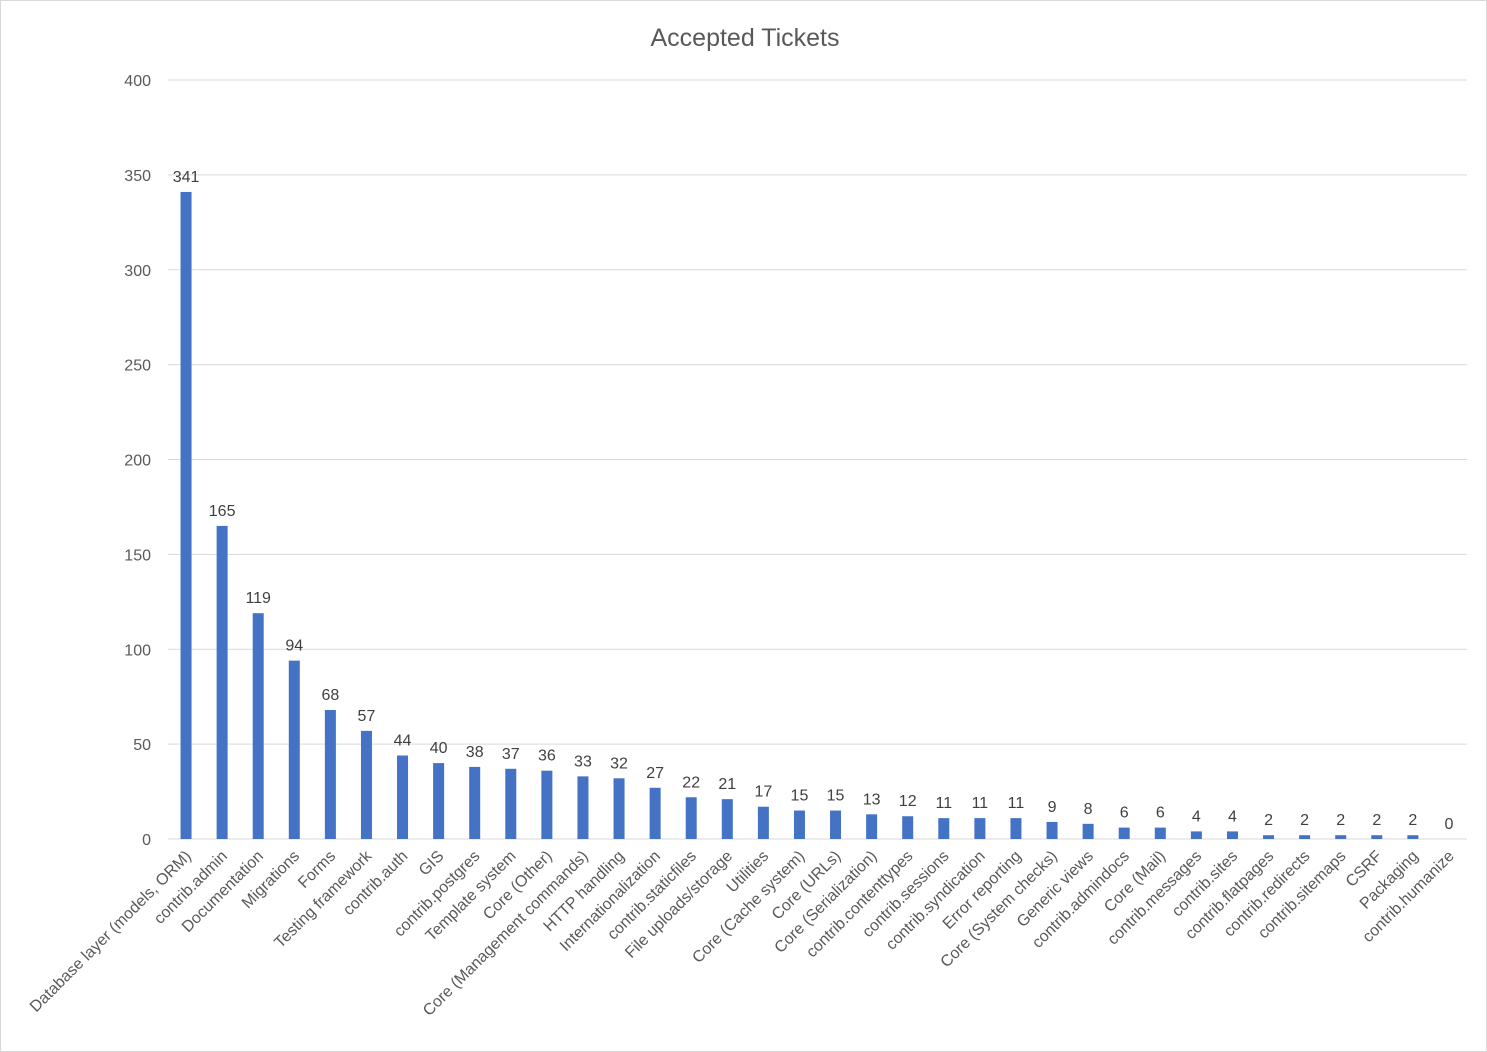  Describe the element at coordinates (258, 598) in the screenshot. I see `data-label: 119` at that location.